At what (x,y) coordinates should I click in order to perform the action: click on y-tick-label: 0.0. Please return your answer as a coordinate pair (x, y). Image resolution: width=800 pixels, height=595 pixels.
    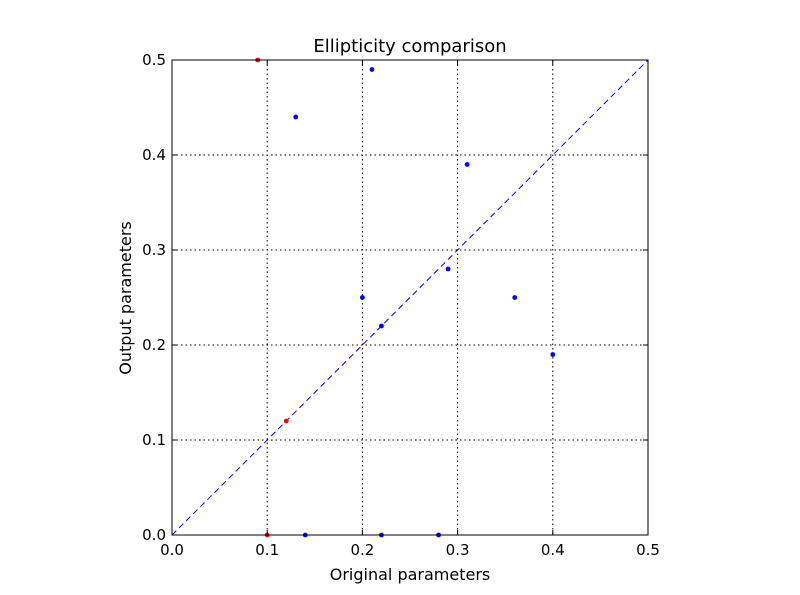
    Looking at the image, I should click on (154, 535).